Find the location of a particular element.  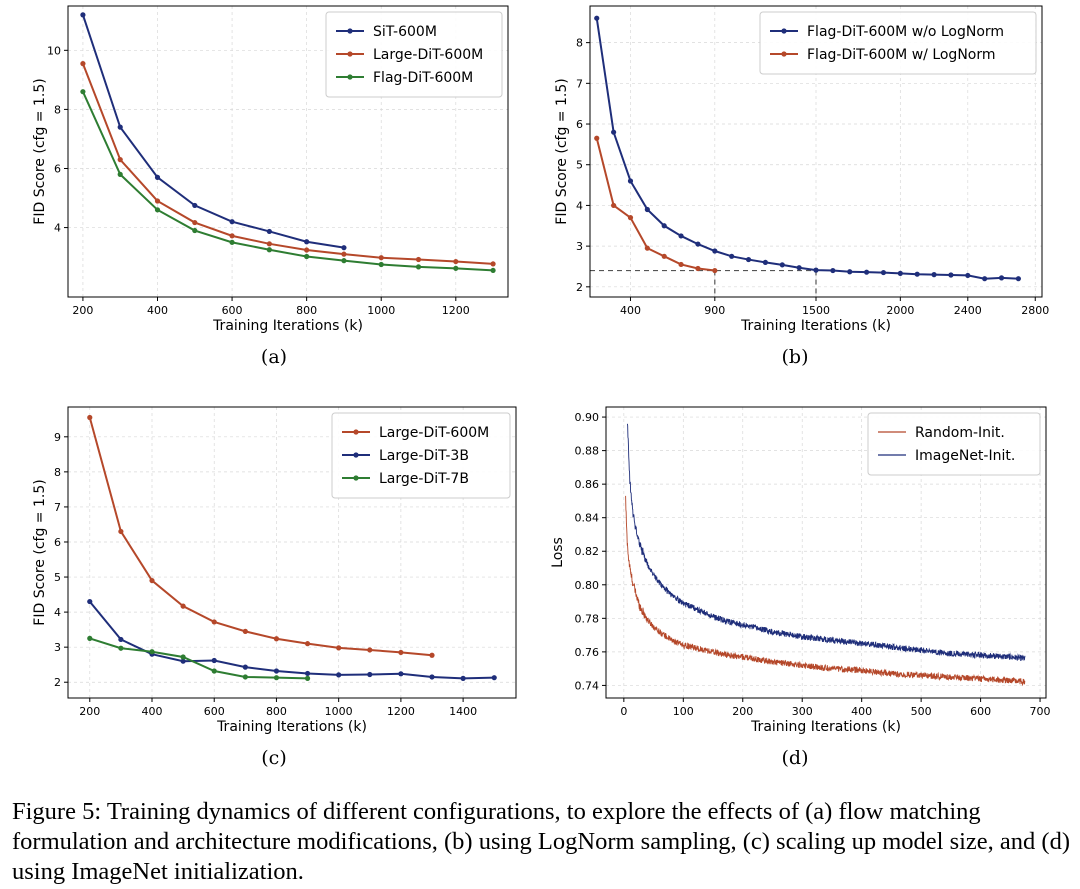

y-tick-label: 0.82 is located at coordinates (587, 551).